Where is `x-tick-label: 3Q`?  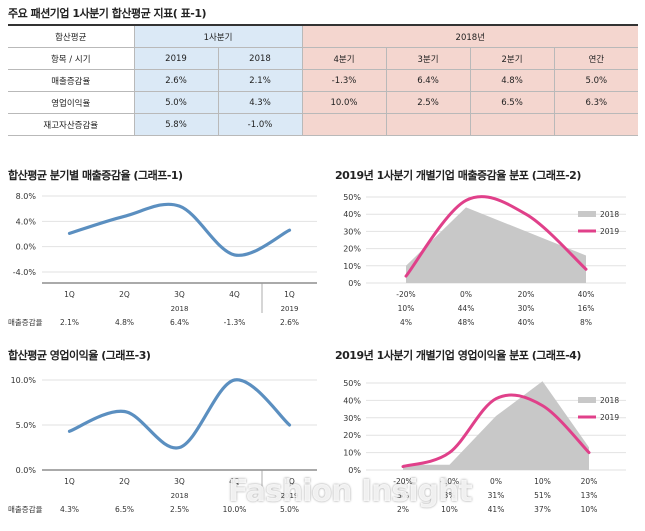 x-tick-label: 3Q is located at coordinates (179, 294).